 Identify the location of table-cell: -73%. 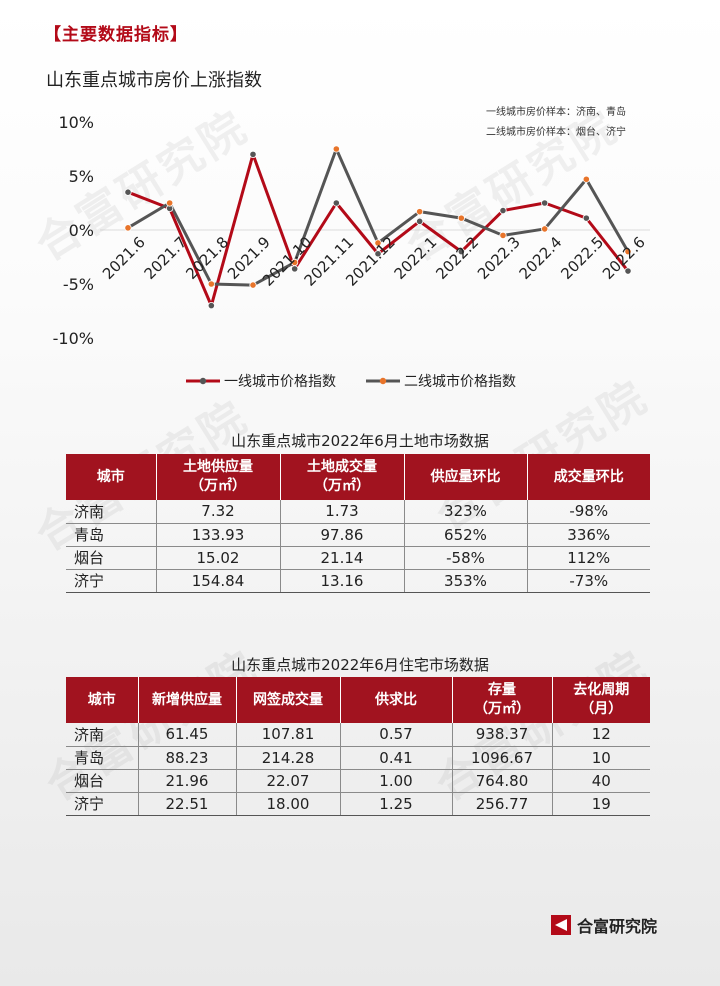
(588, 581).